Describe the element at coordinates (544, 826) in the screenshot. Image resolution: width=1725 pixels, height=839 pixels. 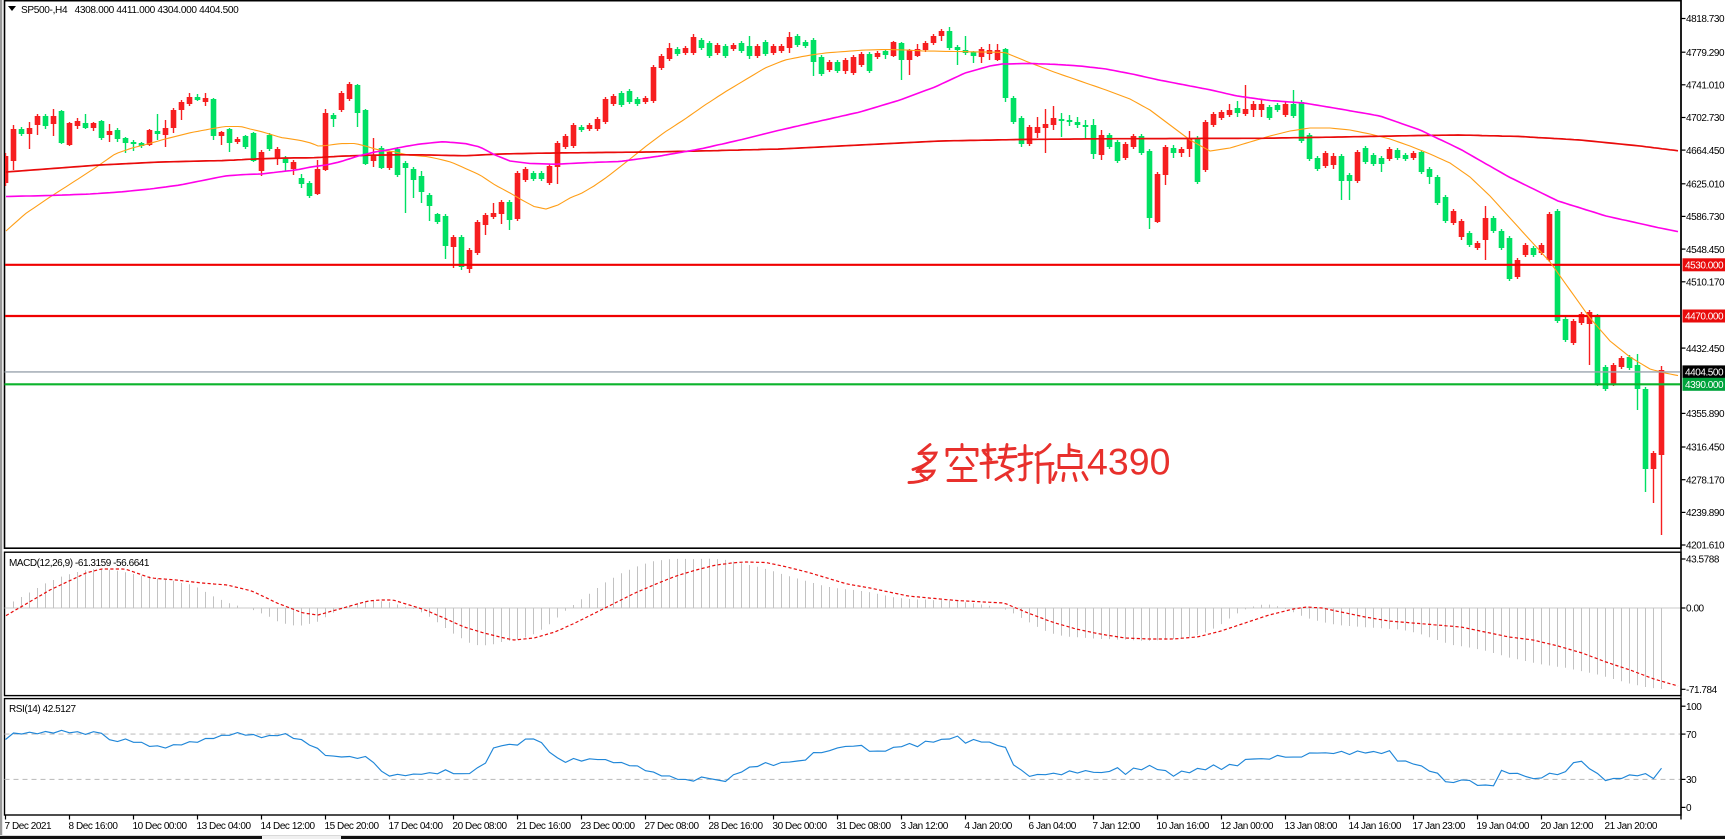
I see `svg-text: 21 Dec 16:00` at that location.